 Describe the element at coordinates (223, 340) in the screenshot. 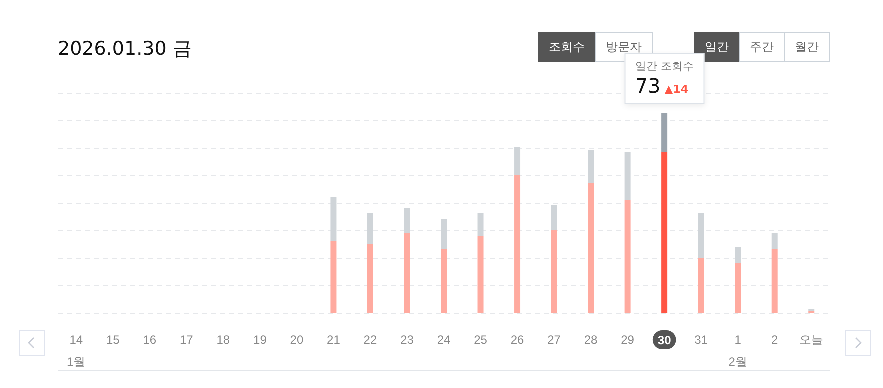

I see `x-tick-label: 18` at that location.